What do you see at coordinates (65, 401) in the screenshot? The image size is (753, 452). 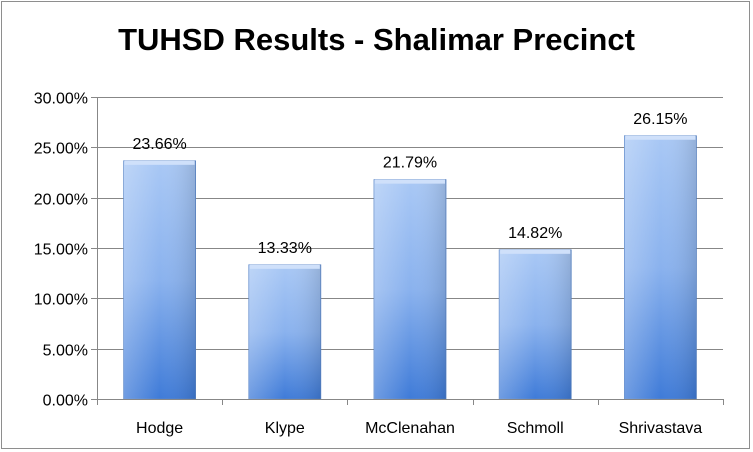 I see `y-tick-label: 0.00%` at bounding box center [65, 401].